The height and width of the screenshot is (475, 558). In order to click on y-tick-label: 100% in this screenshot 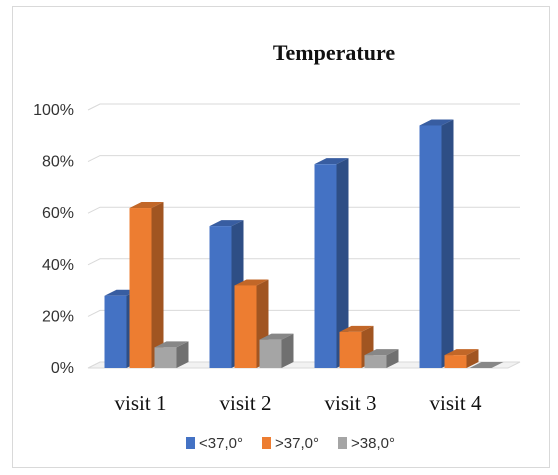, I will do `click(53, 110)`.